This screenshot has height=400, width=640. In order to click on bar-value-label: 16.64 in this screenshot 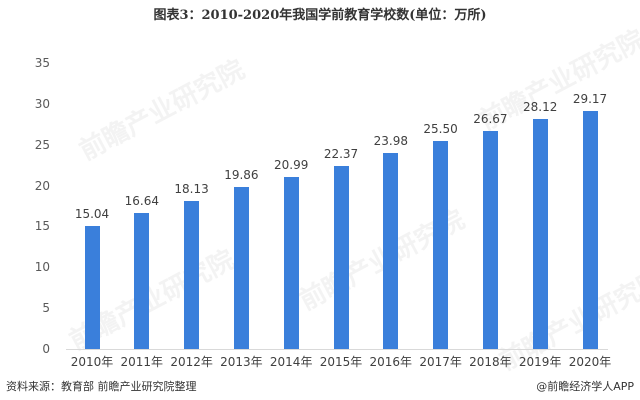, I will do `click(141, 201)`.